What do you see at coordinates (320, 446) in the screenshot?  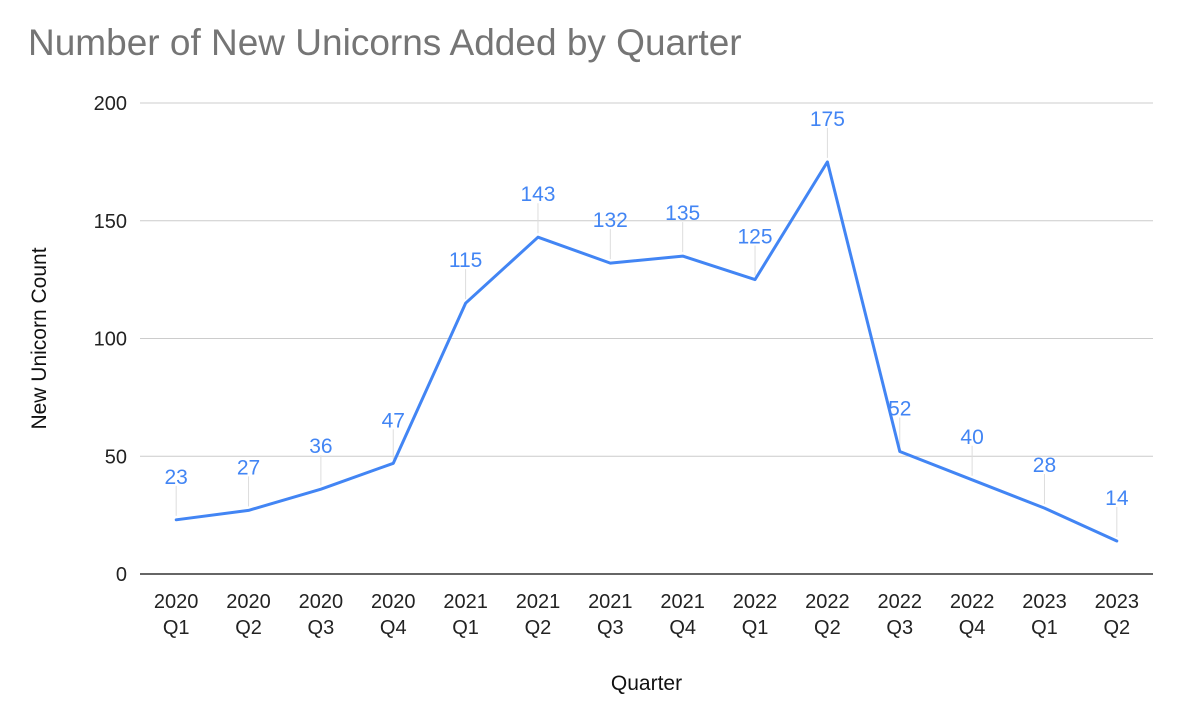 I see `data-label: 36` at bounding box center [320, 446].